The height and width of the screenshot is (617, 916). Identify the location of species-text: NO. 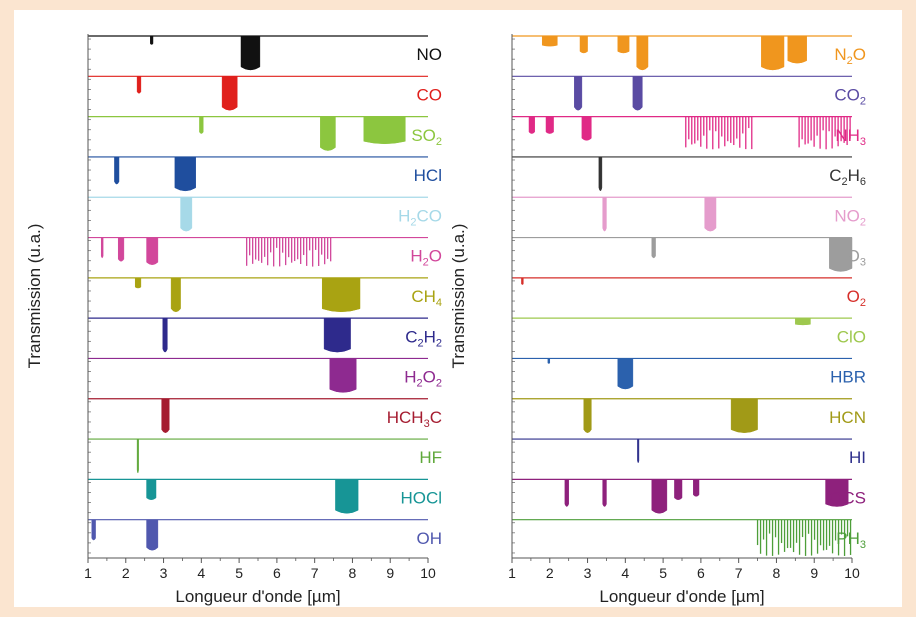
(847, 215).